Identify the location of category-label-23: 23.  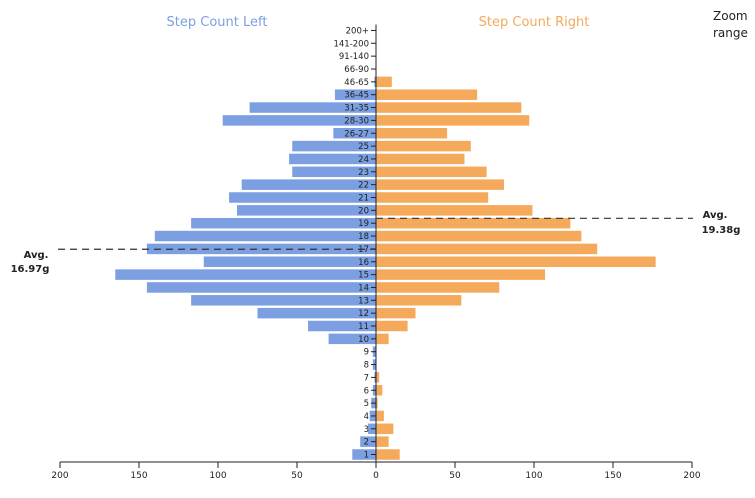
(363, 173).